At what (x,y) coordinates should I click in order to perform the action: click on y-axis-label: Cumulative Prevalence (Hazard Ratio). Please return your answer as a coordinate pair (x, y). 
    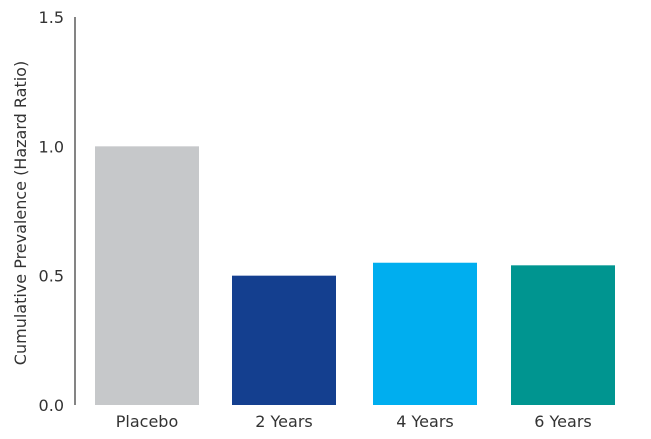
    Looking at the image, I should click on (20, 213).